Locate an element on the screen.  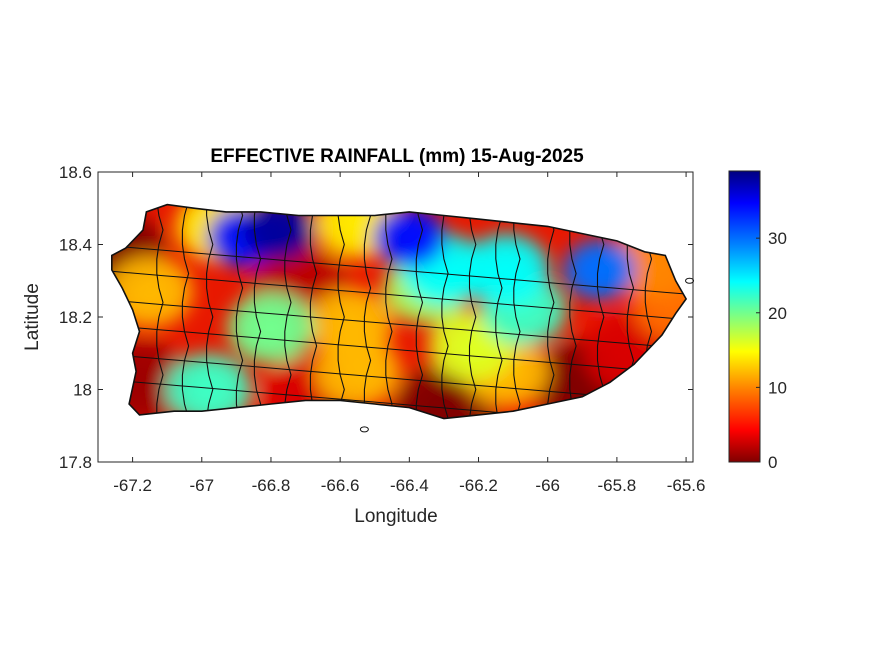
colorbar-tick-label: 20 is located at coordinates (777, 313).